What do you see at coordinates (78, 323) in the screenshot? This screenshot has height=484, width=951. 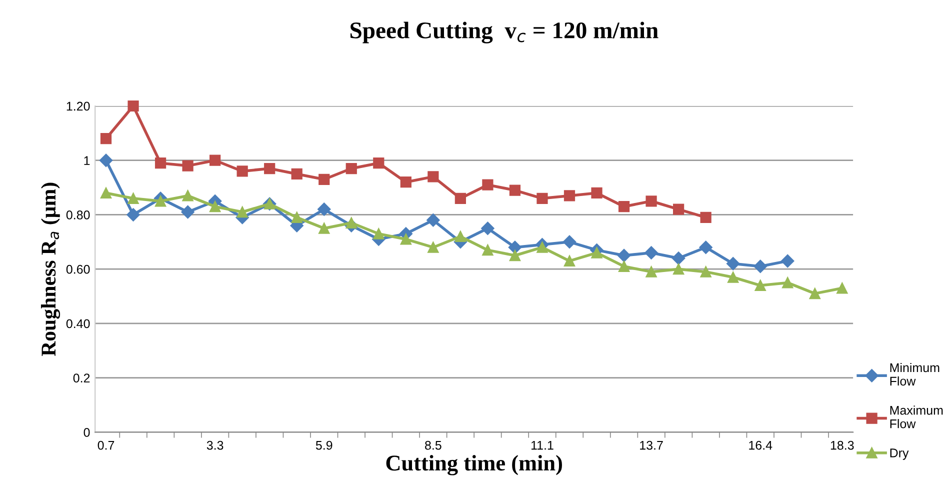 I see `y-tick-label: 0.40` at bounding box center [78, 323].